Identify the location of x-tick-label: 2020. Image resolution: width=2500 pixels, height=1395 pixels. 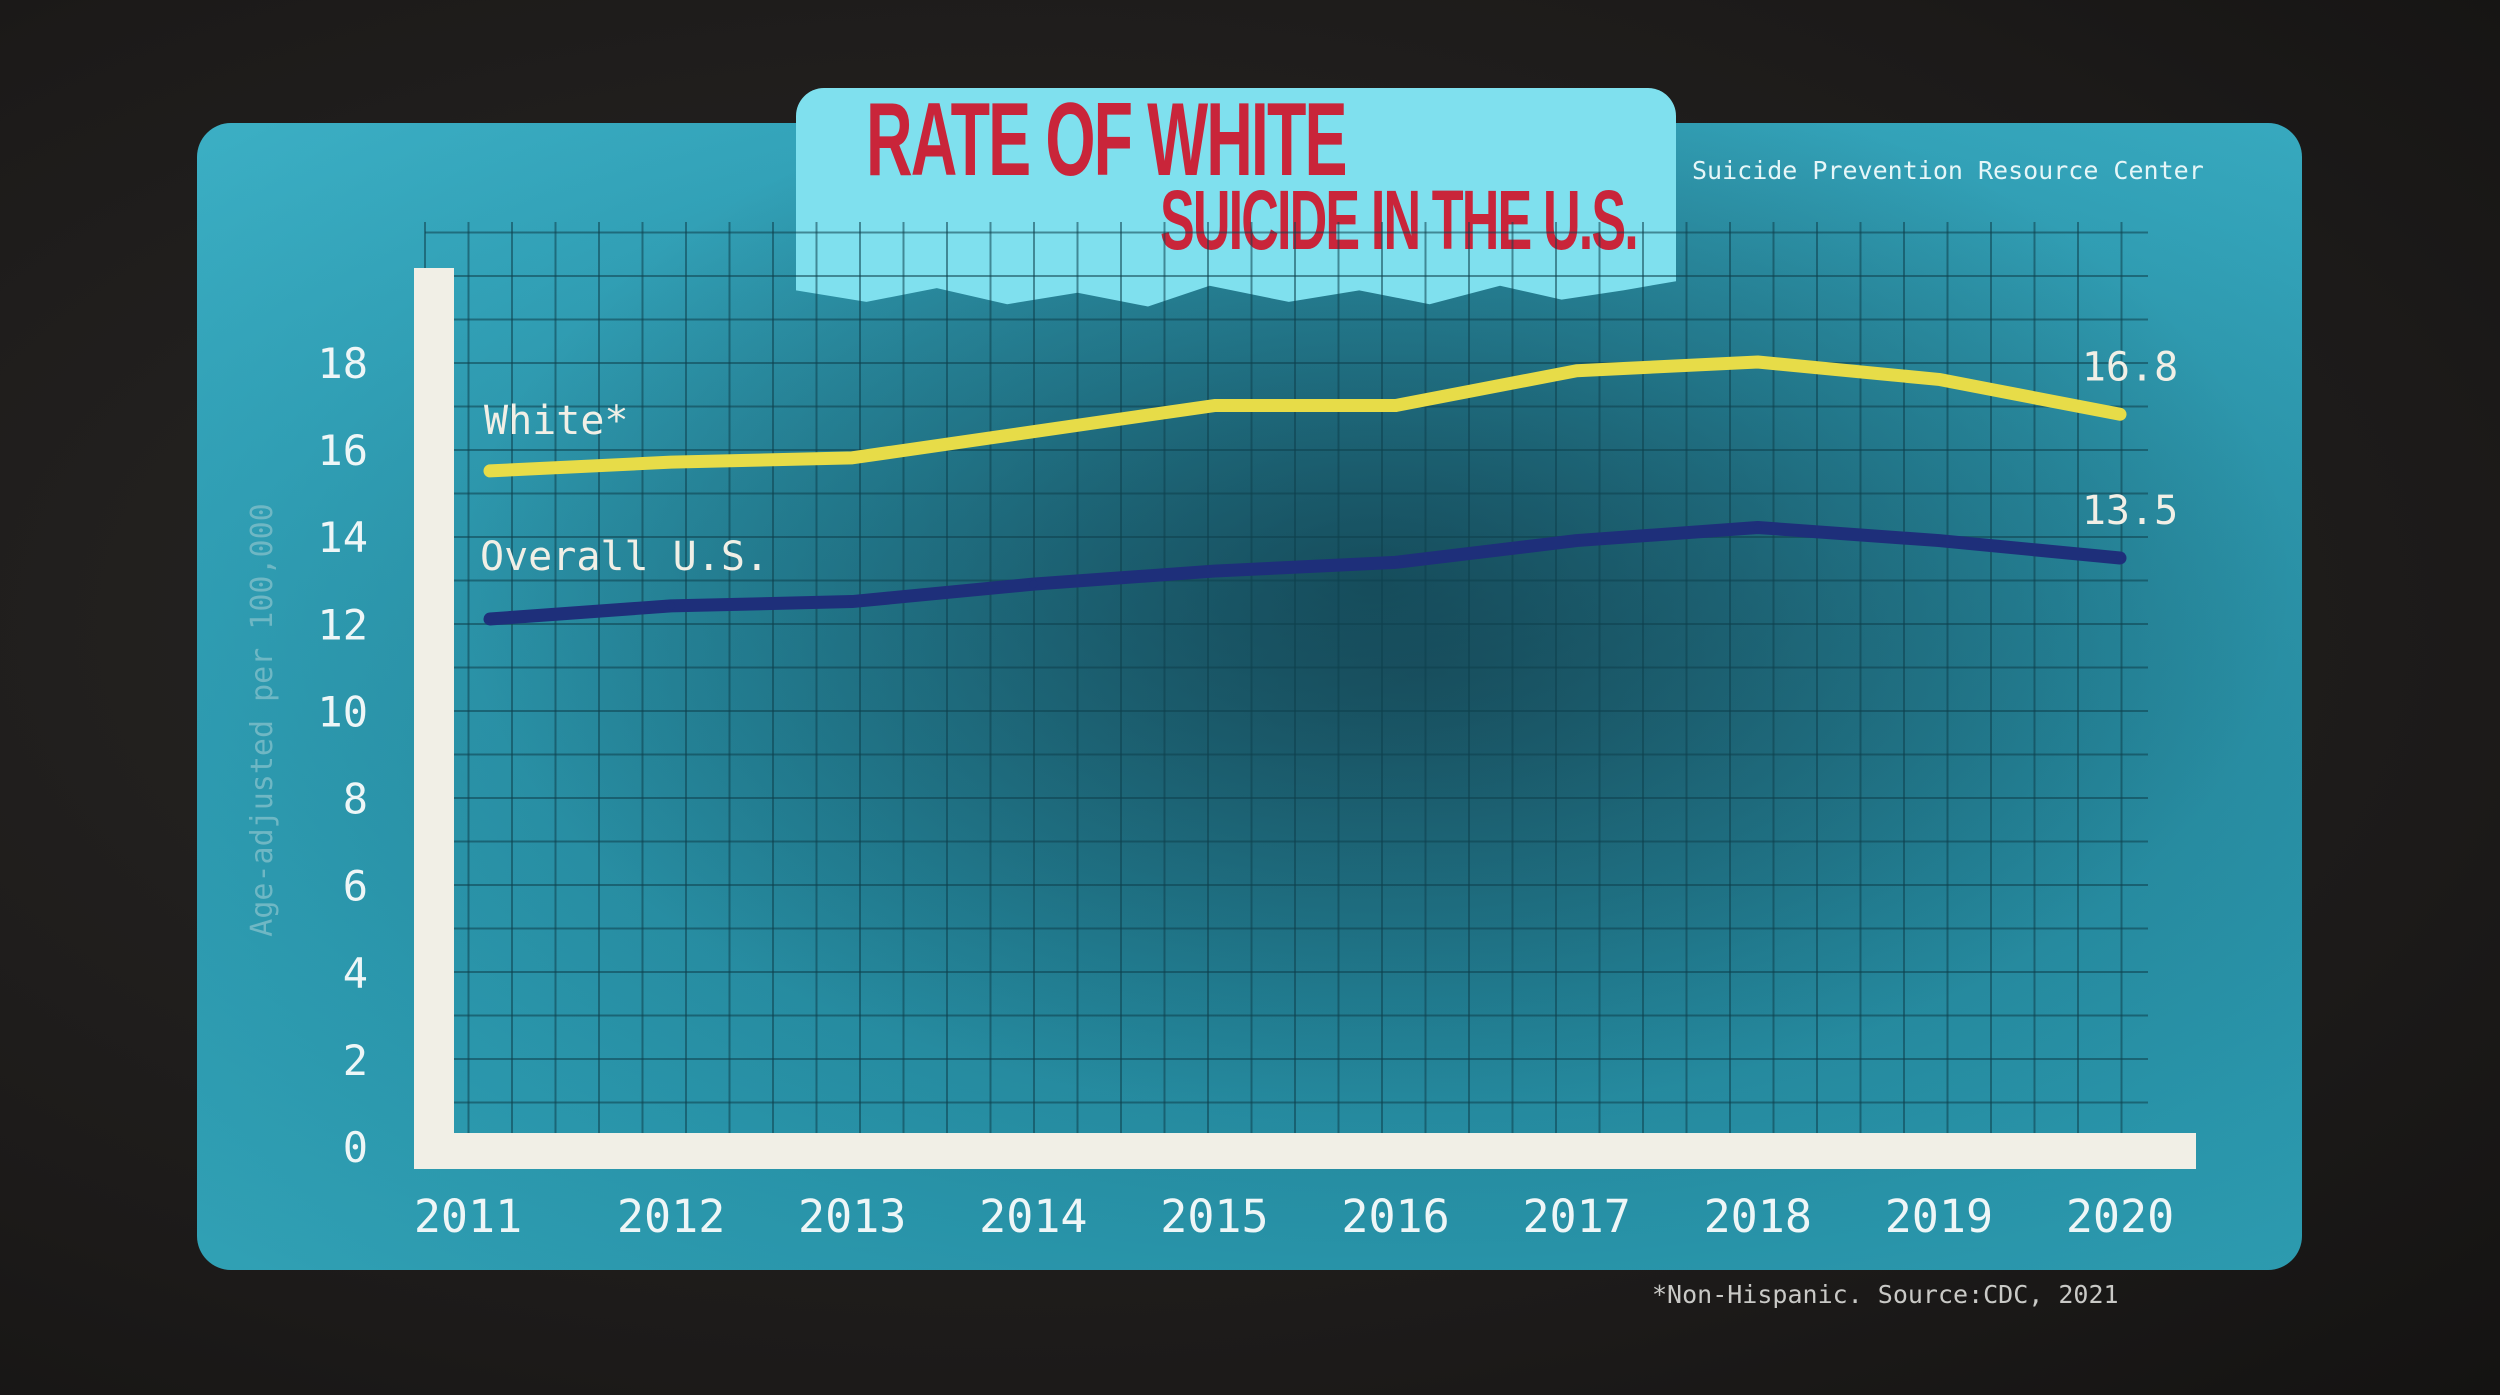
(2120, 1216).